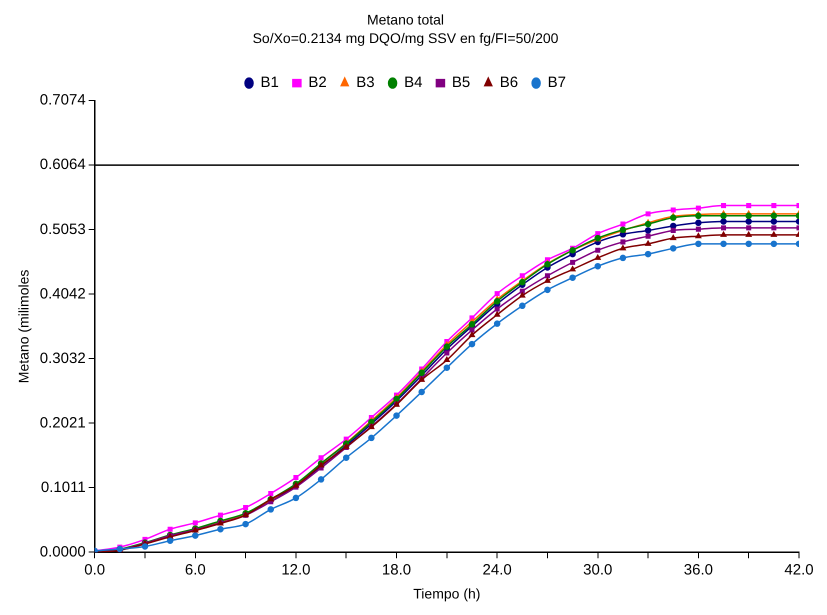 This screenshot has height=615, width=827. Describe the element at coordinates (405, 38) in the screenshot. I see `chart-subtitle: So/Xo=0.2134 mg DQO/mg SSV en fg/FI=50/200` at that location.